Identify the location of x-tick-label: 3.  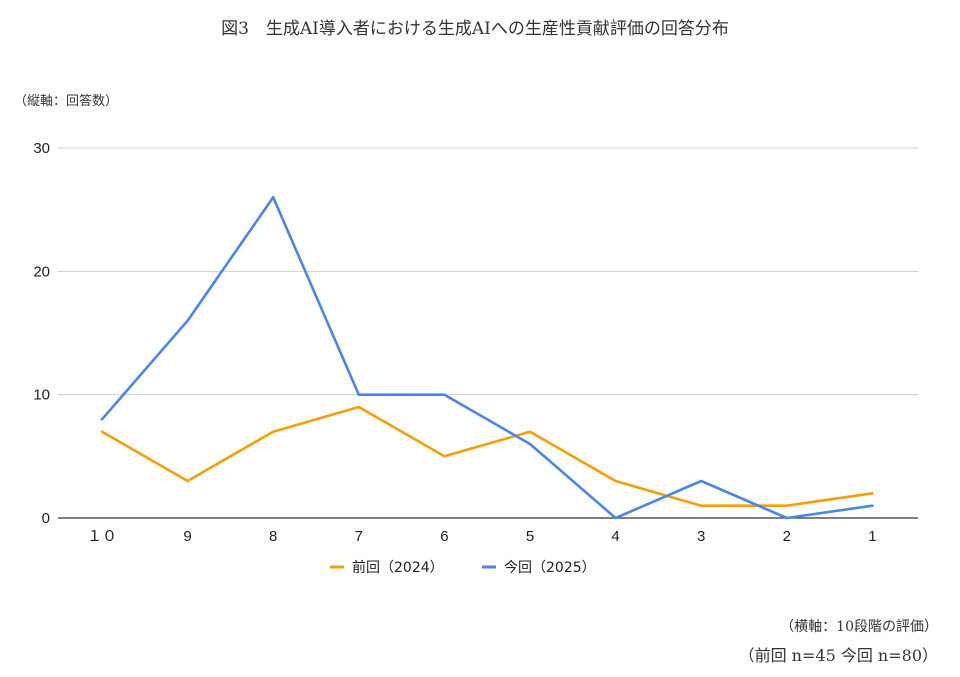
(701, 536).